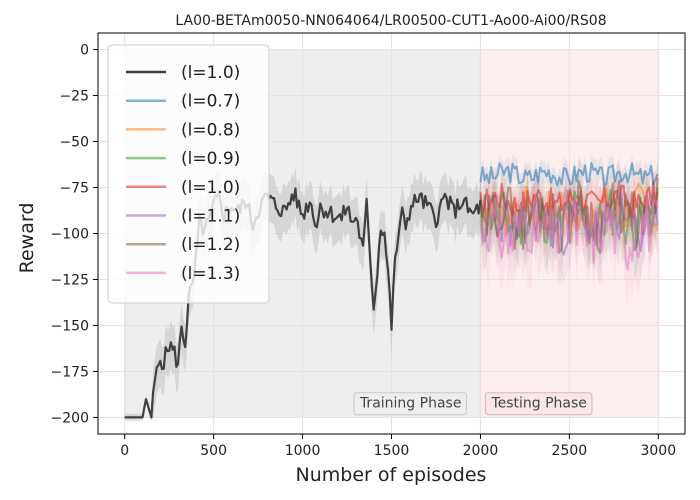 This screenshot has height=500, width=700. Describe the element at coordinates (124, 451) in the screenshot. I see `x-tick-label: 0` at that location.